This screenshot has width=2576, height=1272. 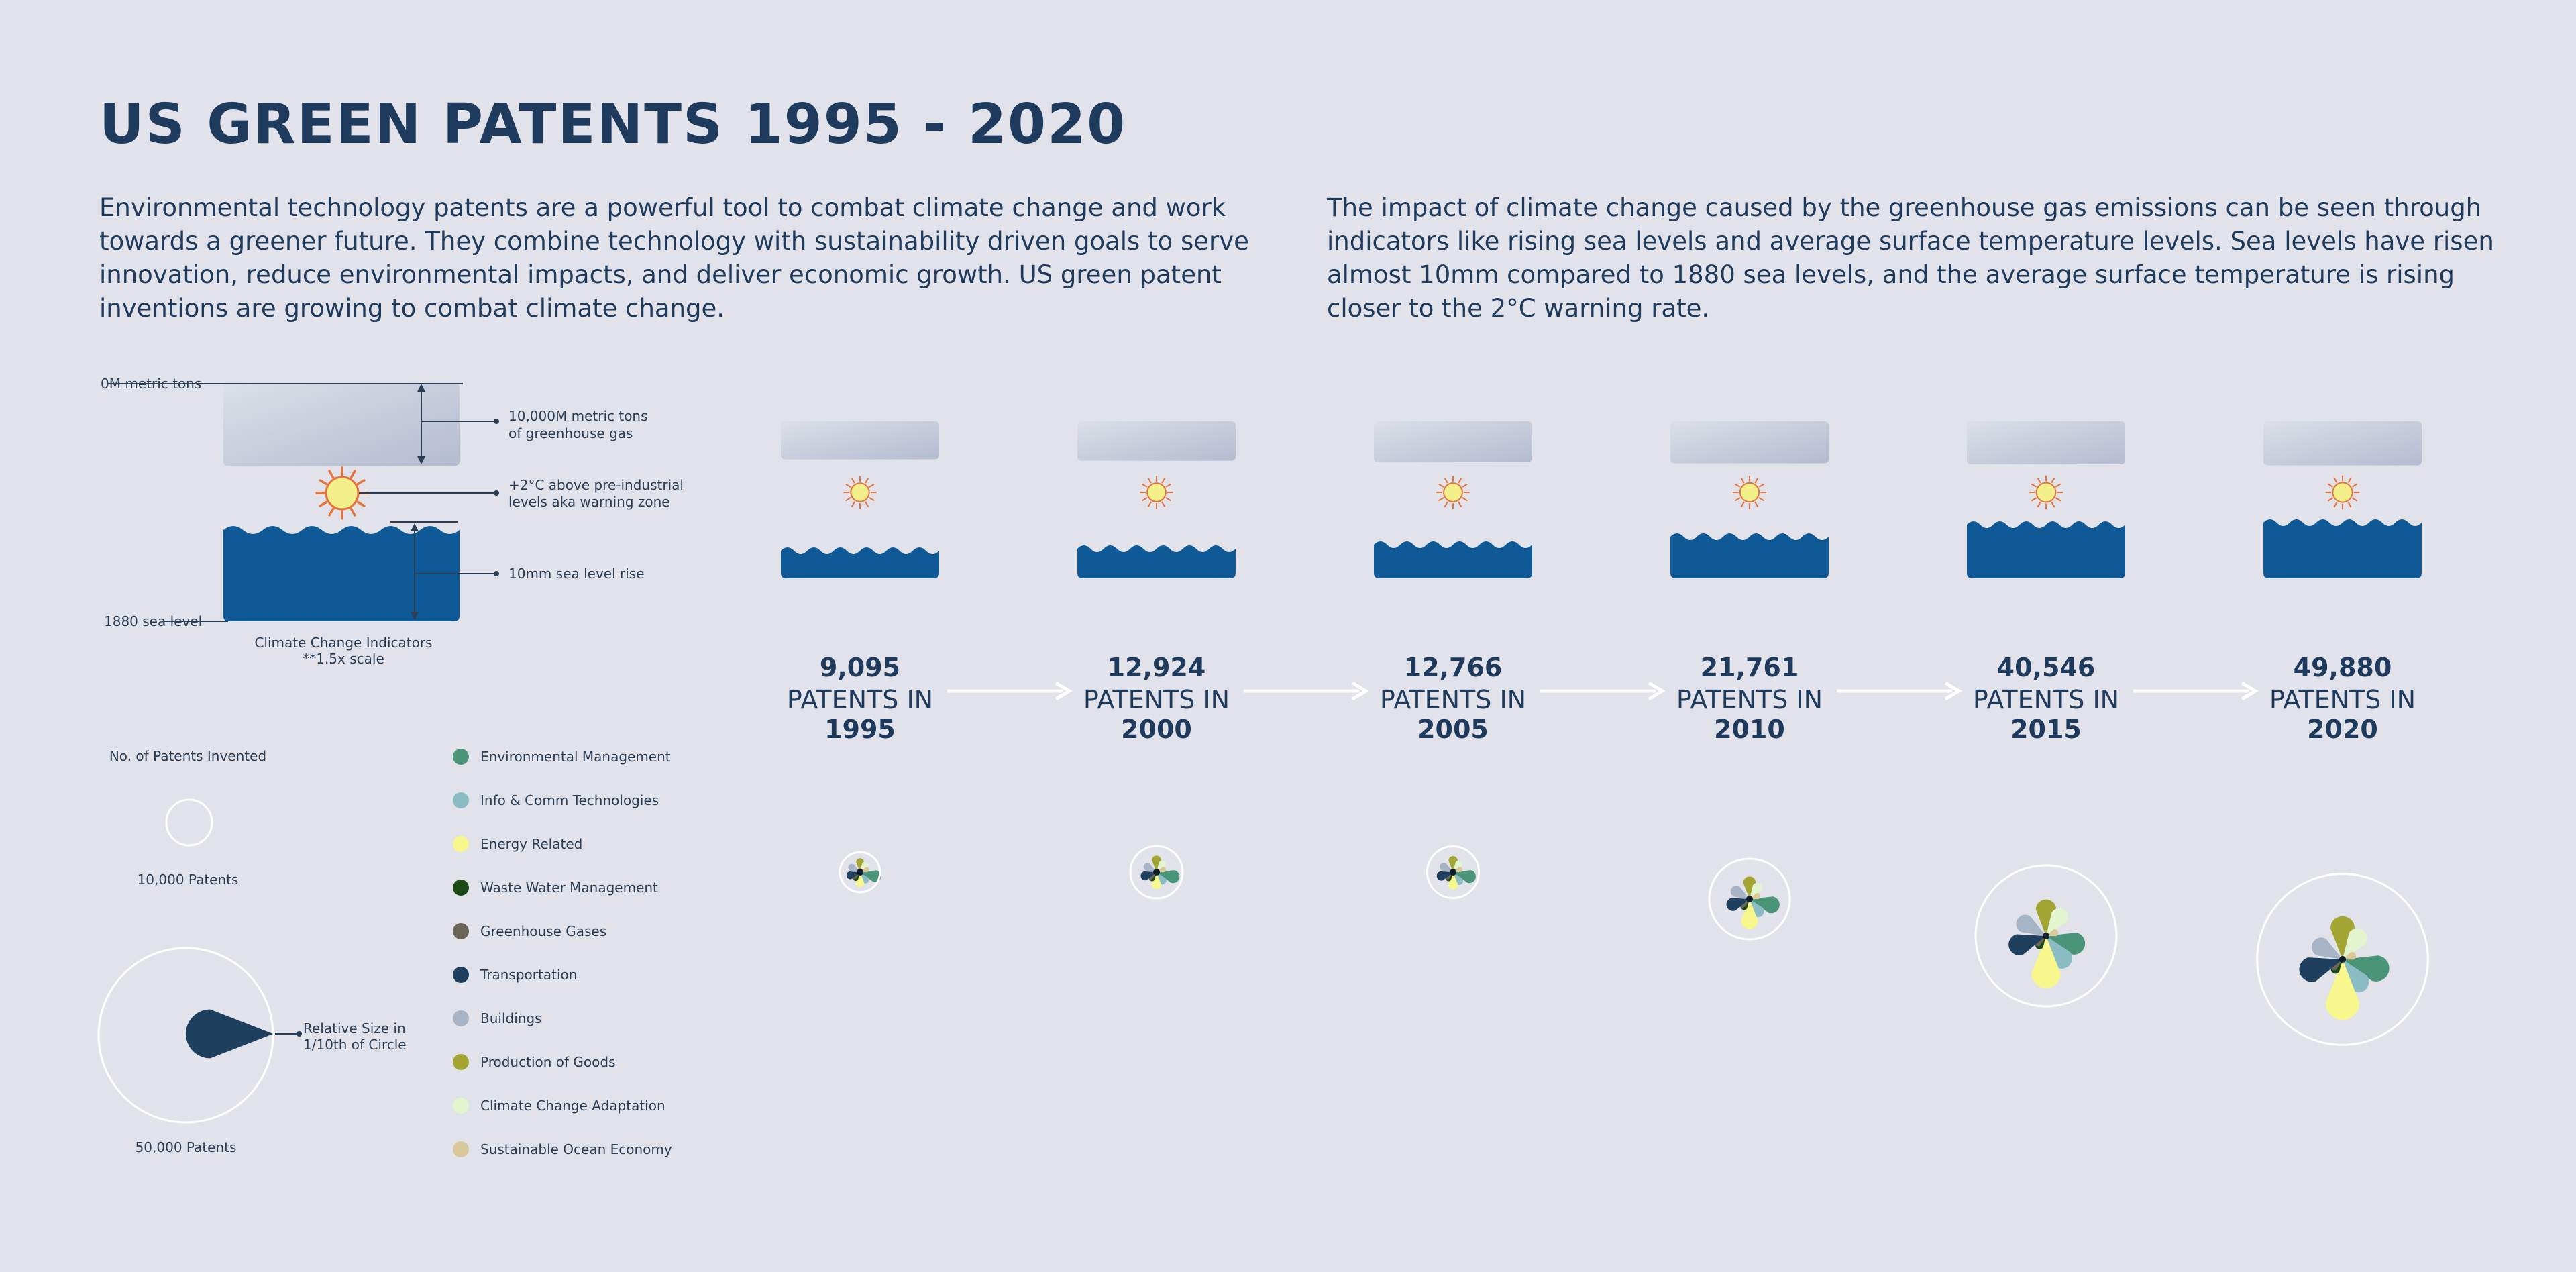 What do you see at coordinates (572, 1106) in the screenshot?
I see `legend-item-label: Climate Change Adaptation` at bounding box center [572, 1106].